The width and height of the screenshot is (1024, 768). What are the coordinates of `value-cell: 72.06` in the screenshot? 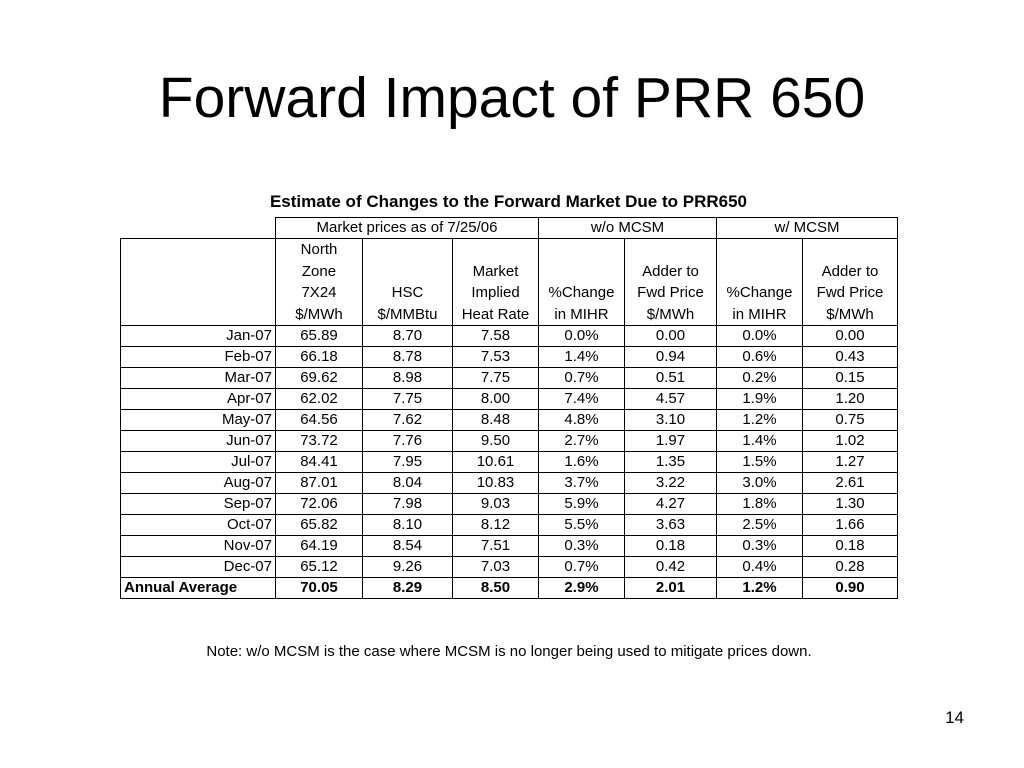 It's located at (319, 504).